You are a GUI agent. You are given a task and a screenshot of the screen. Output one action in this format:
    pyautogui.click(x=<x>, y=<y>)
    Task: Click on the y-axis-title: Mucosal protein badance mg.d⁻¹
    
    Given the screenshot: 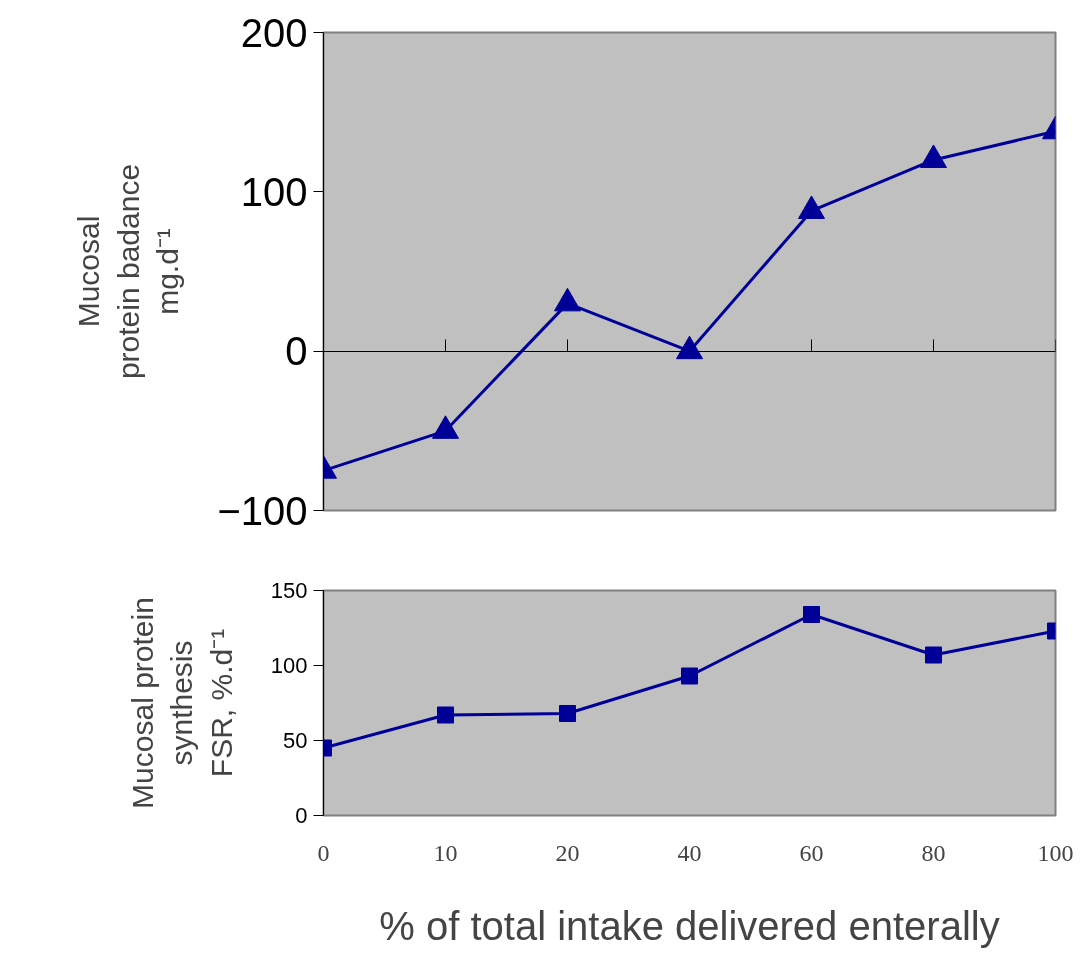 What is the action you would take?
    pyautogui.click(x=128, y=271)
    